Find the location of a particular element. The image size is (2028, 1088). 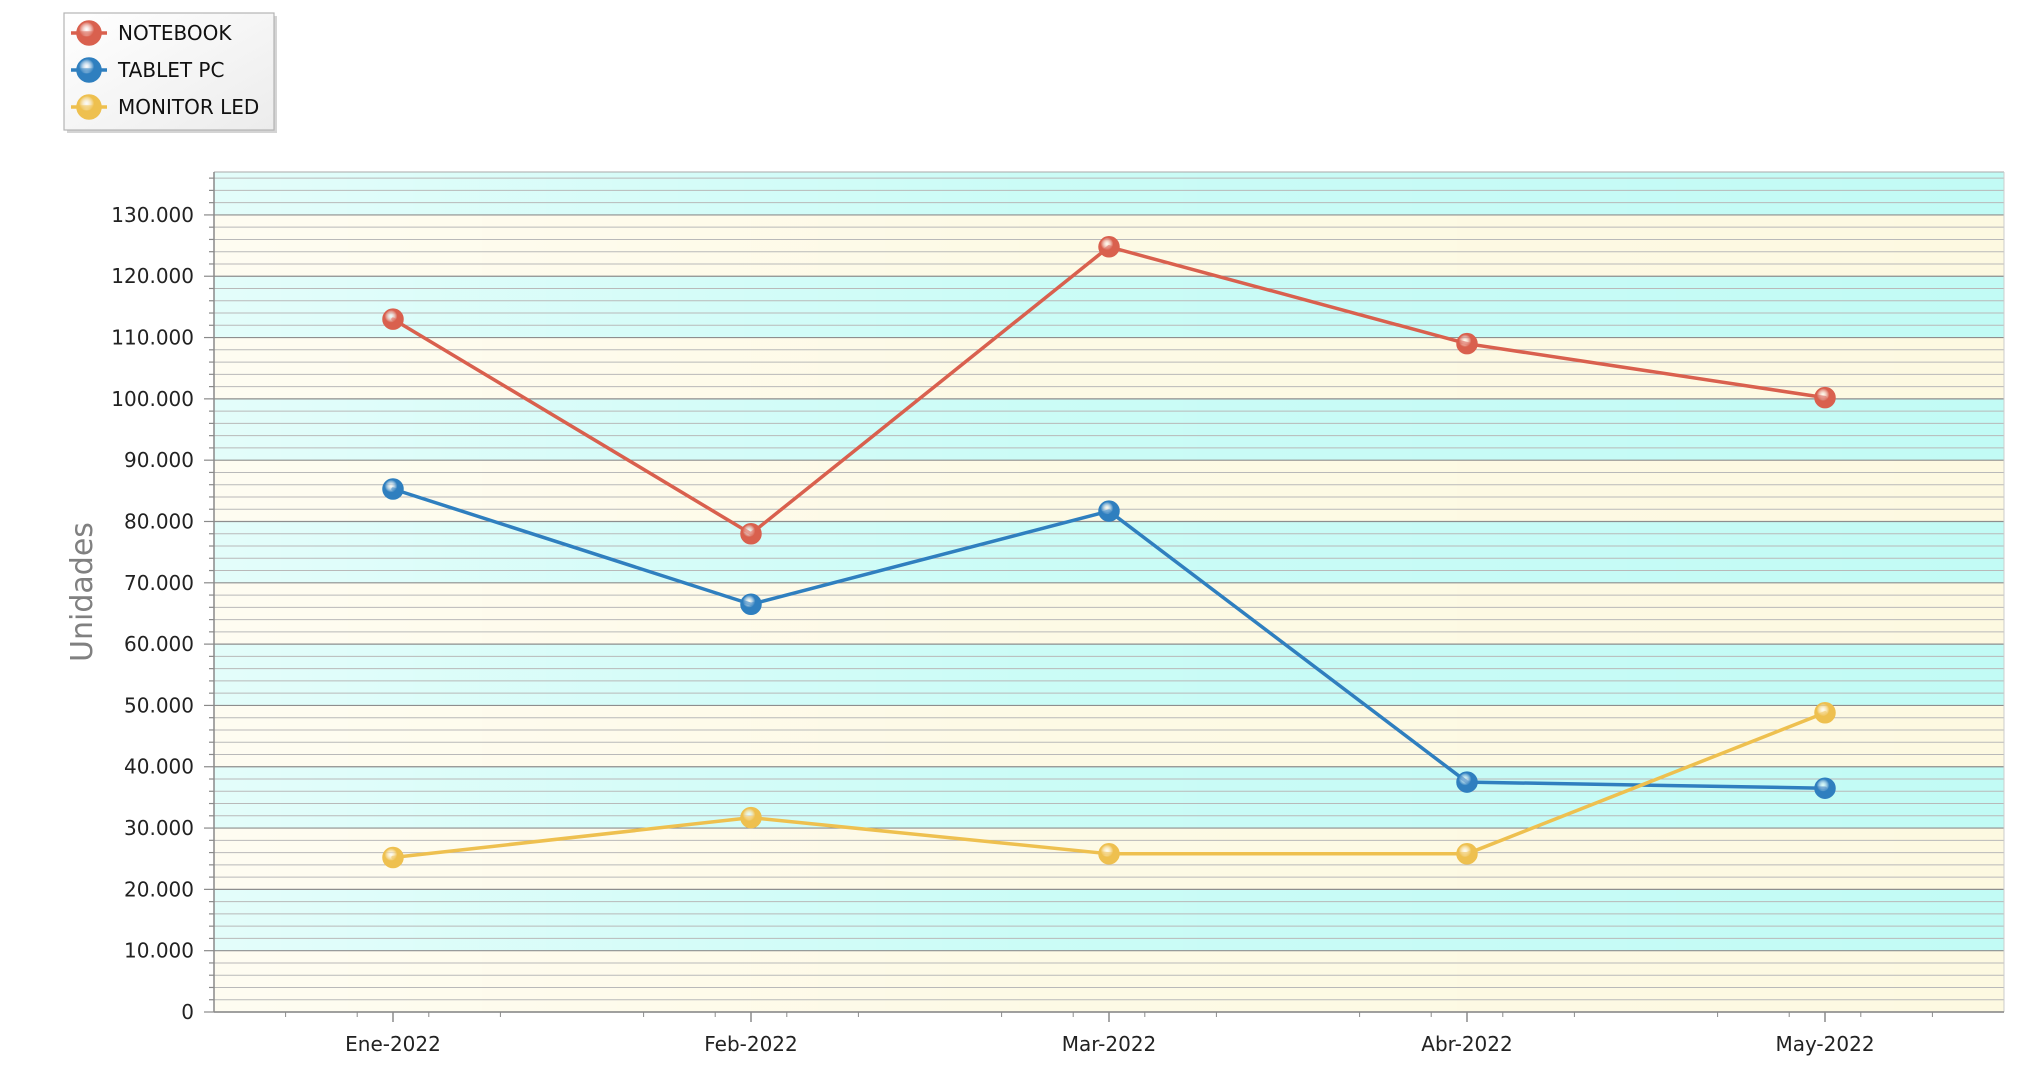

y-tick-label: 100.000 is located at coordinates (152, 399).